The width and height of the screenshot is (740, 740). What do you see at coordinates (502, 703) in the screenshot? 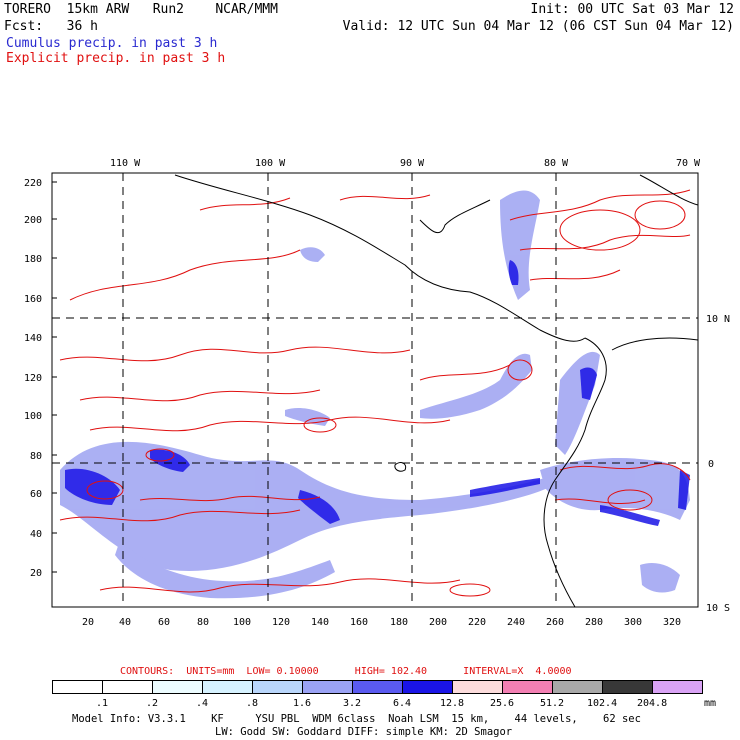
I see `legend-label: 25.6` at bounding box center [502, 703].